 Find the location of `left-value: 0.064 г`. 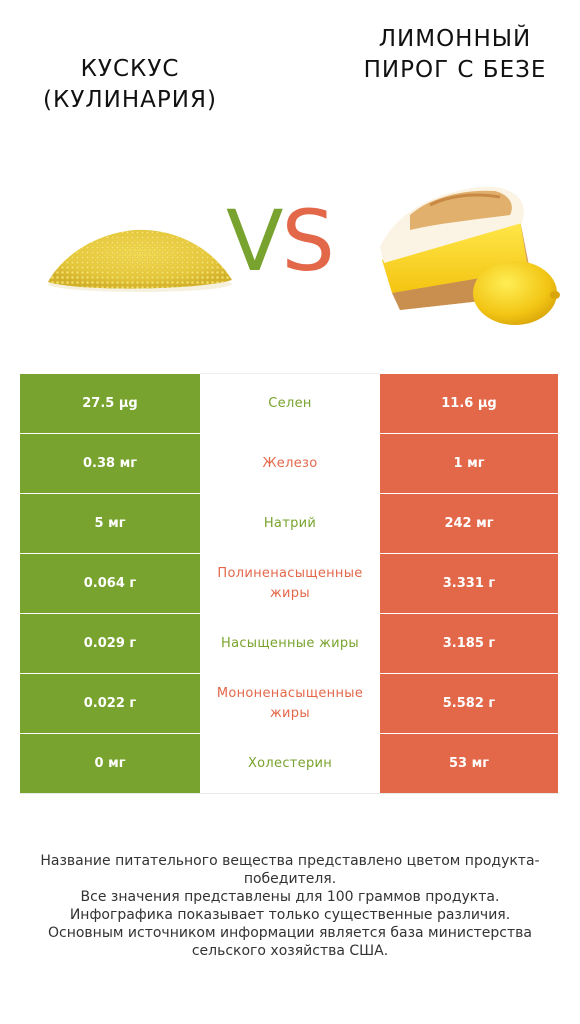

left-value: 0.064 г is located at coordinates (110, 583).